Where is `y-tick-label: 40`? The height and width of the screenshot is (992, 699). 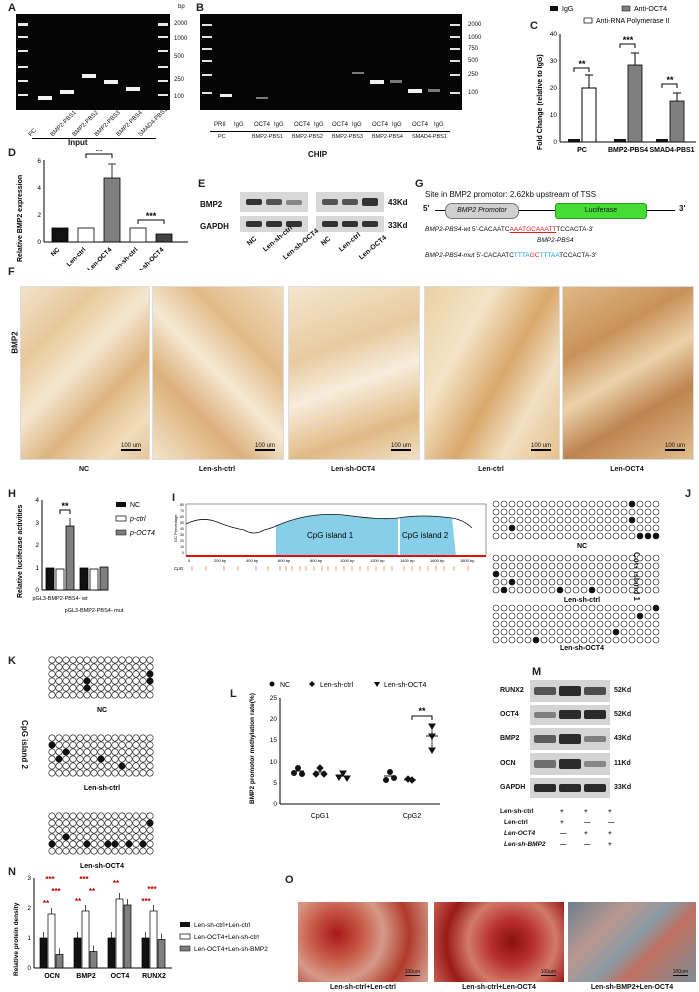
y-tick-label: 40 is located at coordinates (182, 529).